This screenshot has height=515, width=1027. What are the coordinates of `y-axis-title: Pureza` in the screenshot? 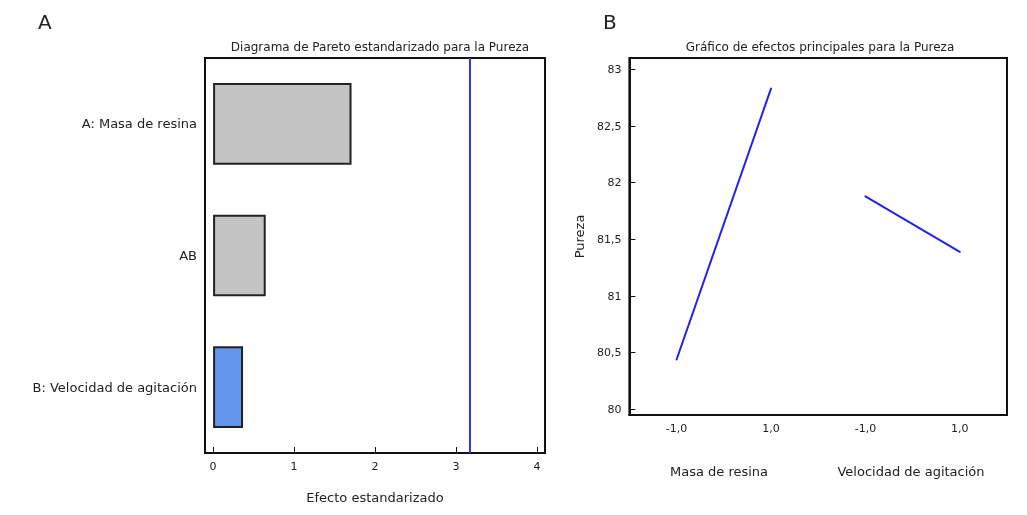 It's located at (579, 236).